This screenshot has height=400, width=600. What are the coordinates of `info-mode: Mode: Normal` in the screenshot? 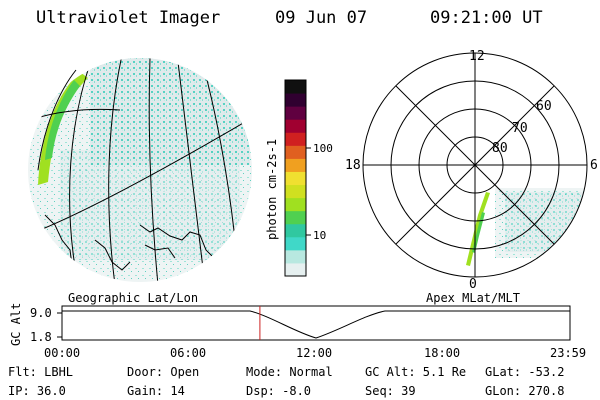 It's located at (289, 372).